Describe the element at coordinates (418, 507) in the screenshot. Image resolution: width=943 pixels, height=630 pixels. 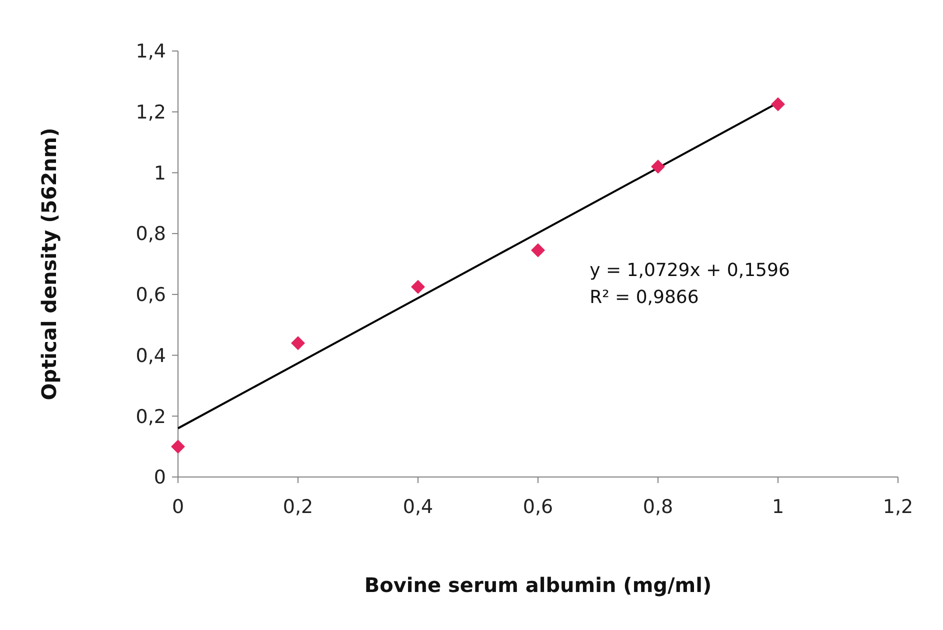
I see `x-tick-label: 0,4` at that location.